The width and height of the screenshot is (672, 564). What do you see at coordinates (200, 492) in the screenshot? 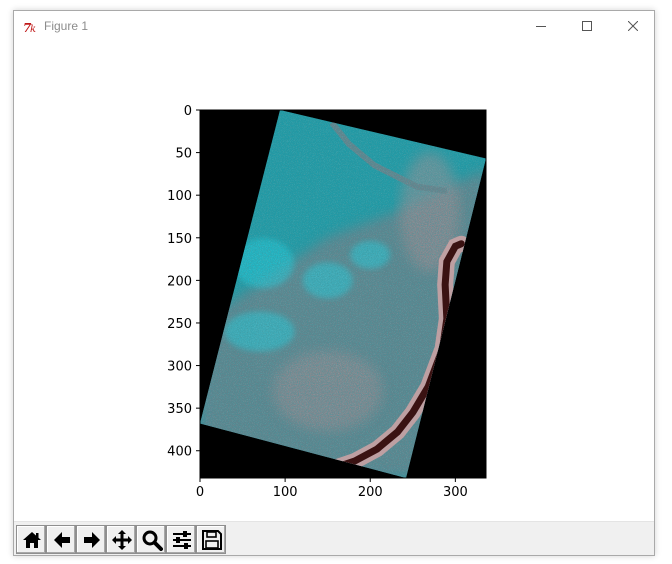
I see `x-tick-label: 0` at bounding box center [200, 492].